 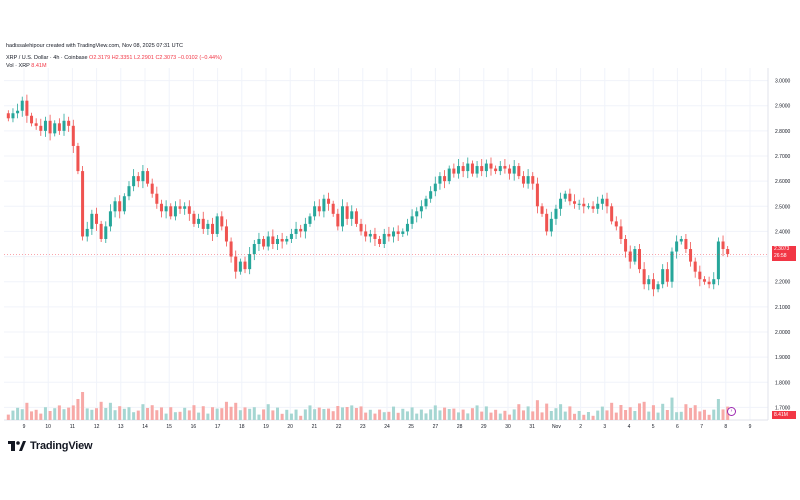 I want to click on x-tick-label: 21, so click(x=315, y=427).